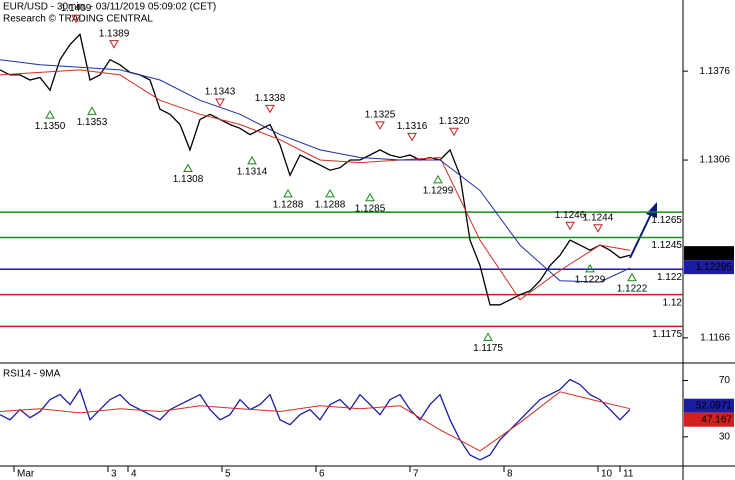 The width and height of the screenshot is (735, 480). I want to click on pivot-label: 1.1338, so click(270, 98).